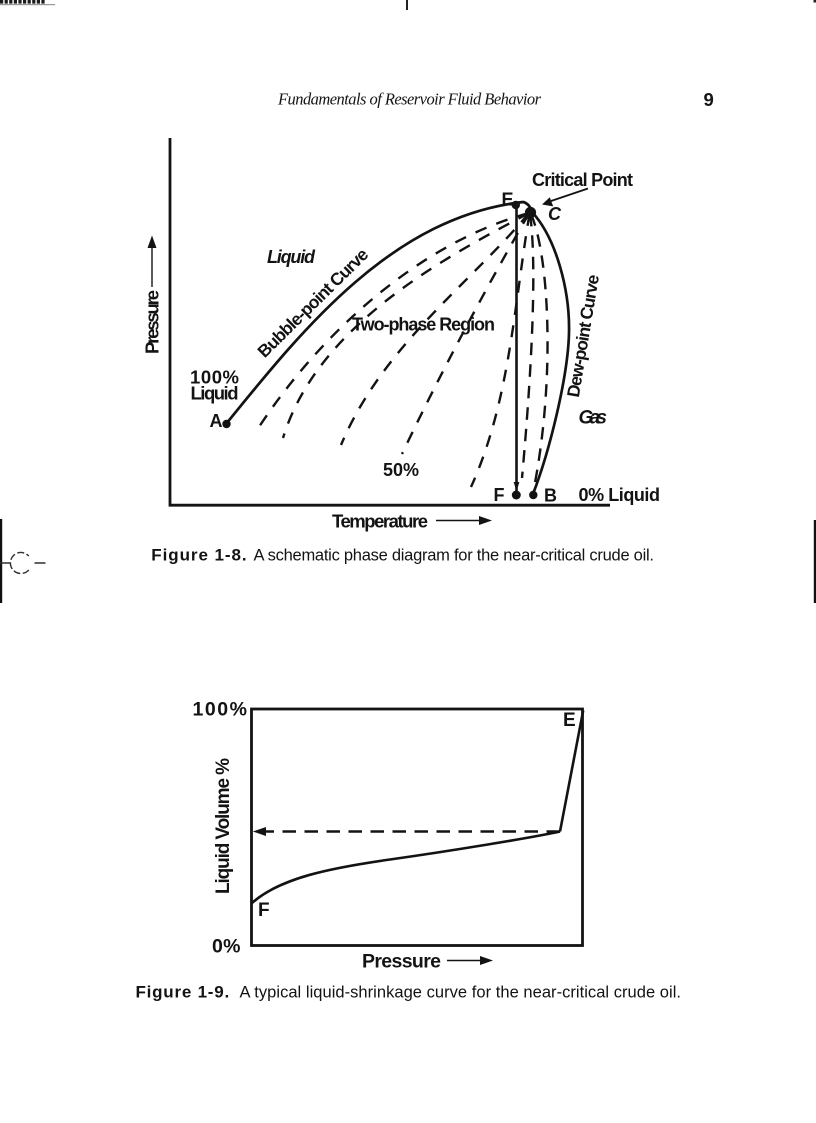 This screenshot has height=1123, width=816. Describe the element at coordinates (183, 992) in the screenshot. I see `svg-text: Figure 1-9.` at that location.